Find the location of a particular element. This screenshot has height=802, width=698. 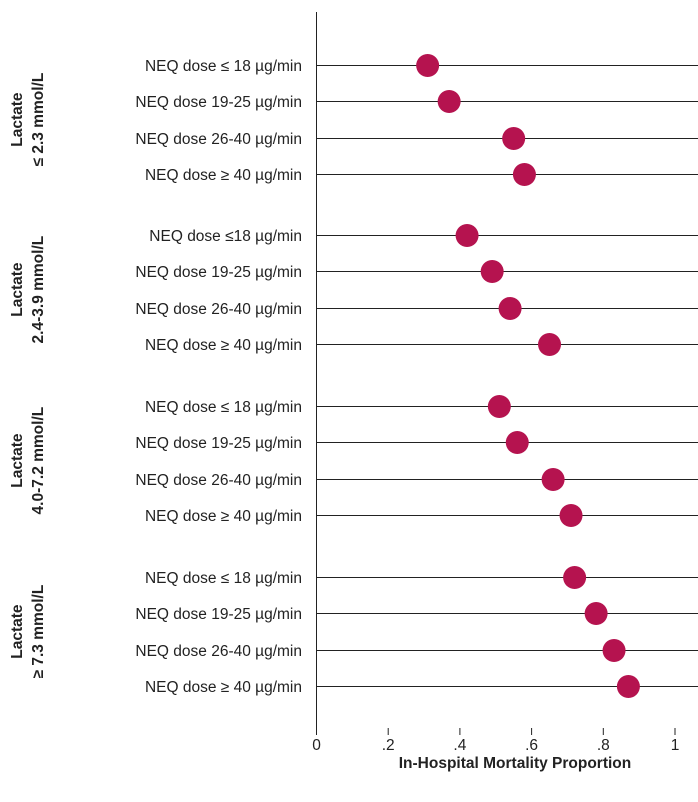

group-label: Lactate 2.4-3.9 mmol/L is located at coordinates (28, 290).